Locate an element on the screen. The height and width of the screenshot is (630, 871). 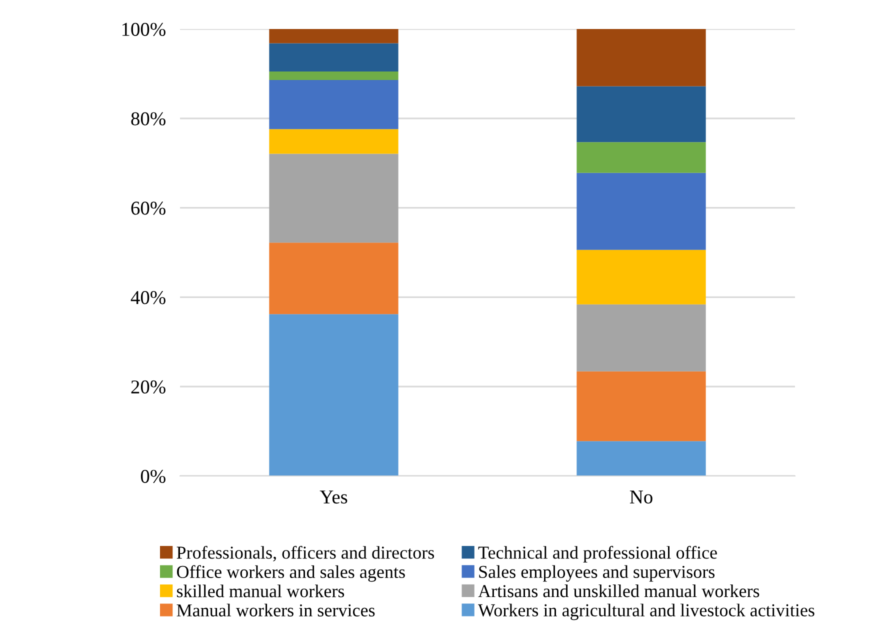
y-tick-label: 40% is located at coordinates (148, 297).